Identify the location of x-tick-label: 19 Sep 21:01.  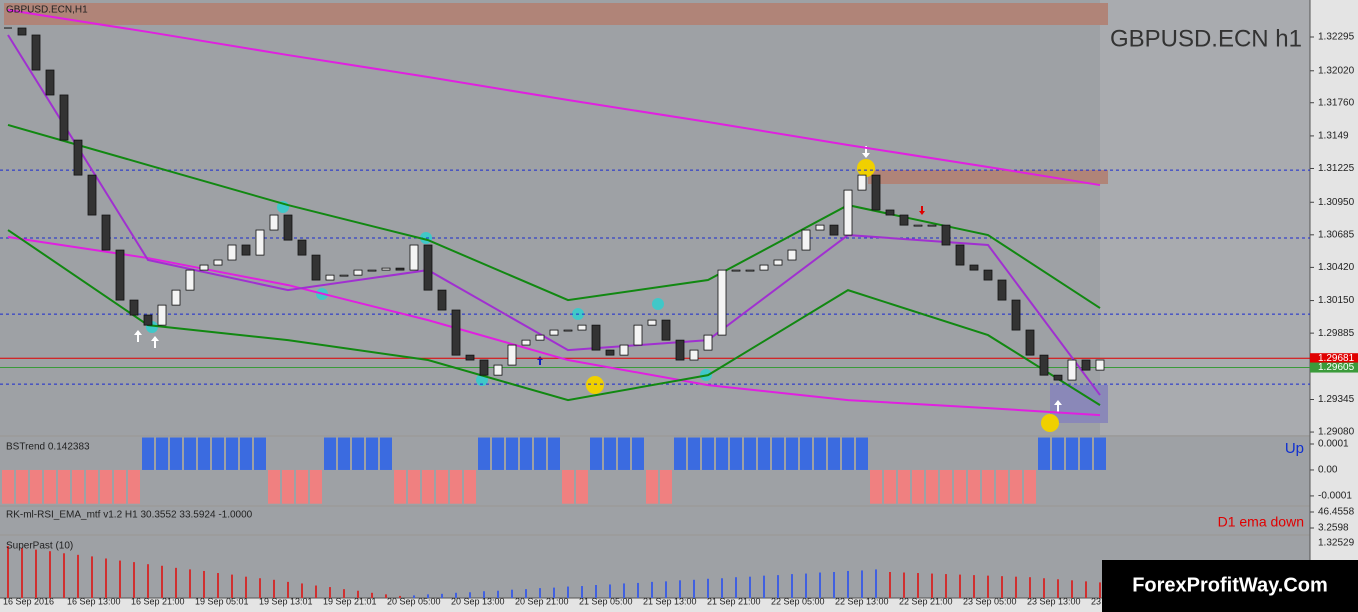
(350, 601).